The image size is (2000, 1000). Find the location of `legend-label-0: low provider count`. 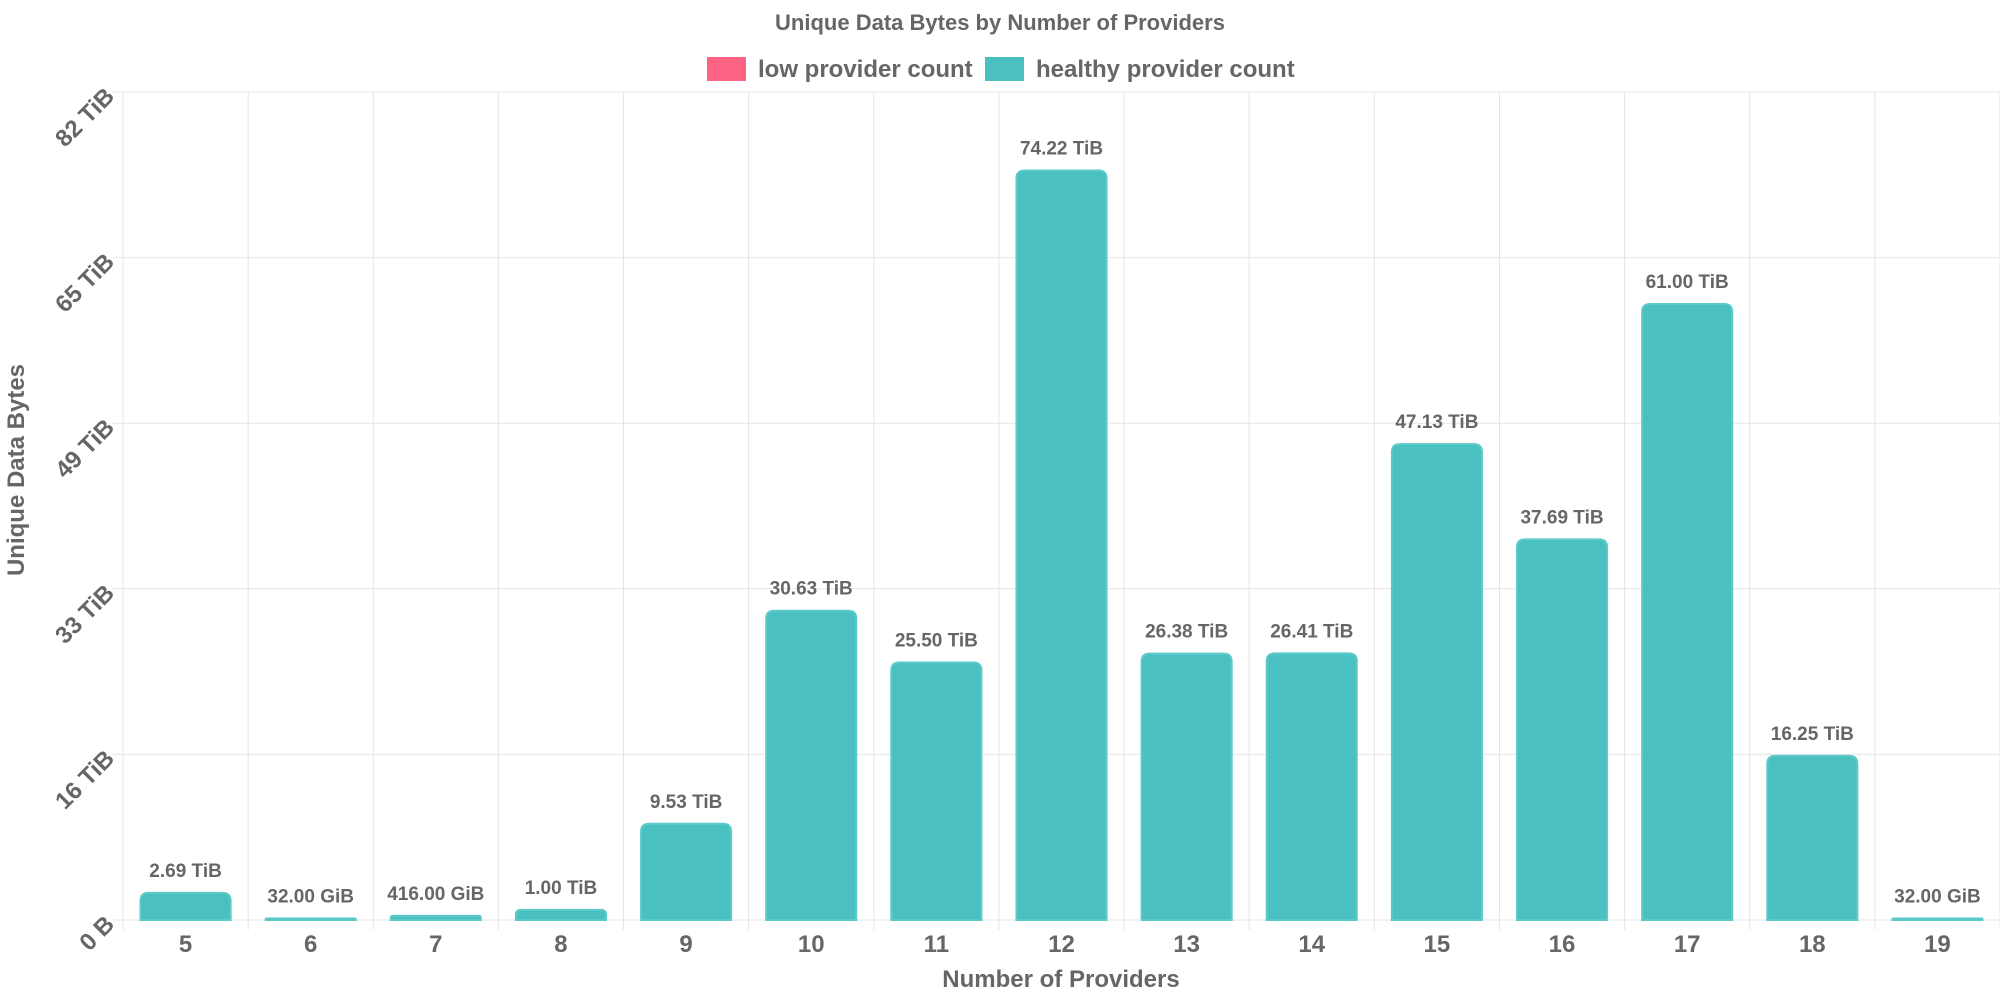

legend-label-0: low provider count is located at coordinates (865, 69).